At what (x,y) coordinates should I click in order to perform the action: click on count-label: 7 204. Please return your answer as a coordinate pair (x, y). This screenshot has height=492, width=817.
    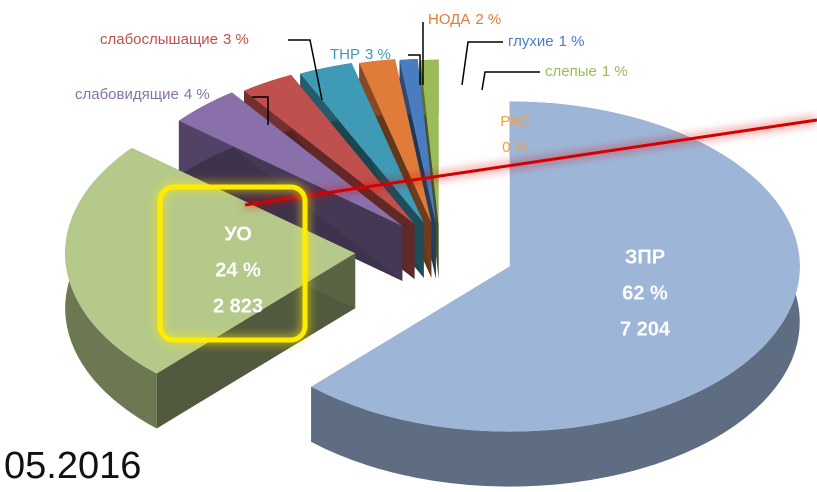
    Looking at the image, I should click on (645, 329).